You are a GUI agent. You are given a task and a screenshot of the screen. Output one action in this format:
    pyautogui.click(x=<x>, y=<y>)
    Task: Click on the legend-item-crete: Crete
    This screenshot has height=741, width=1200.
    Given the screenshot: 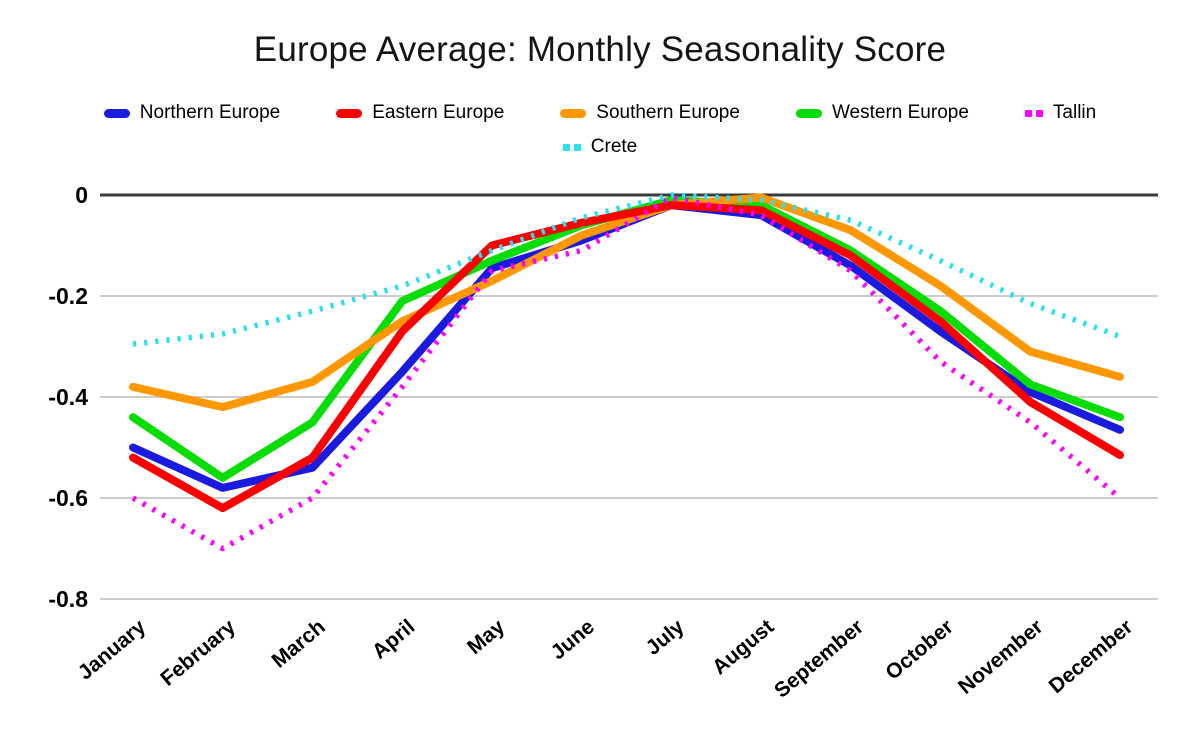 What is the action you would take?
    pyautogui.click(x=600, y=147)
    